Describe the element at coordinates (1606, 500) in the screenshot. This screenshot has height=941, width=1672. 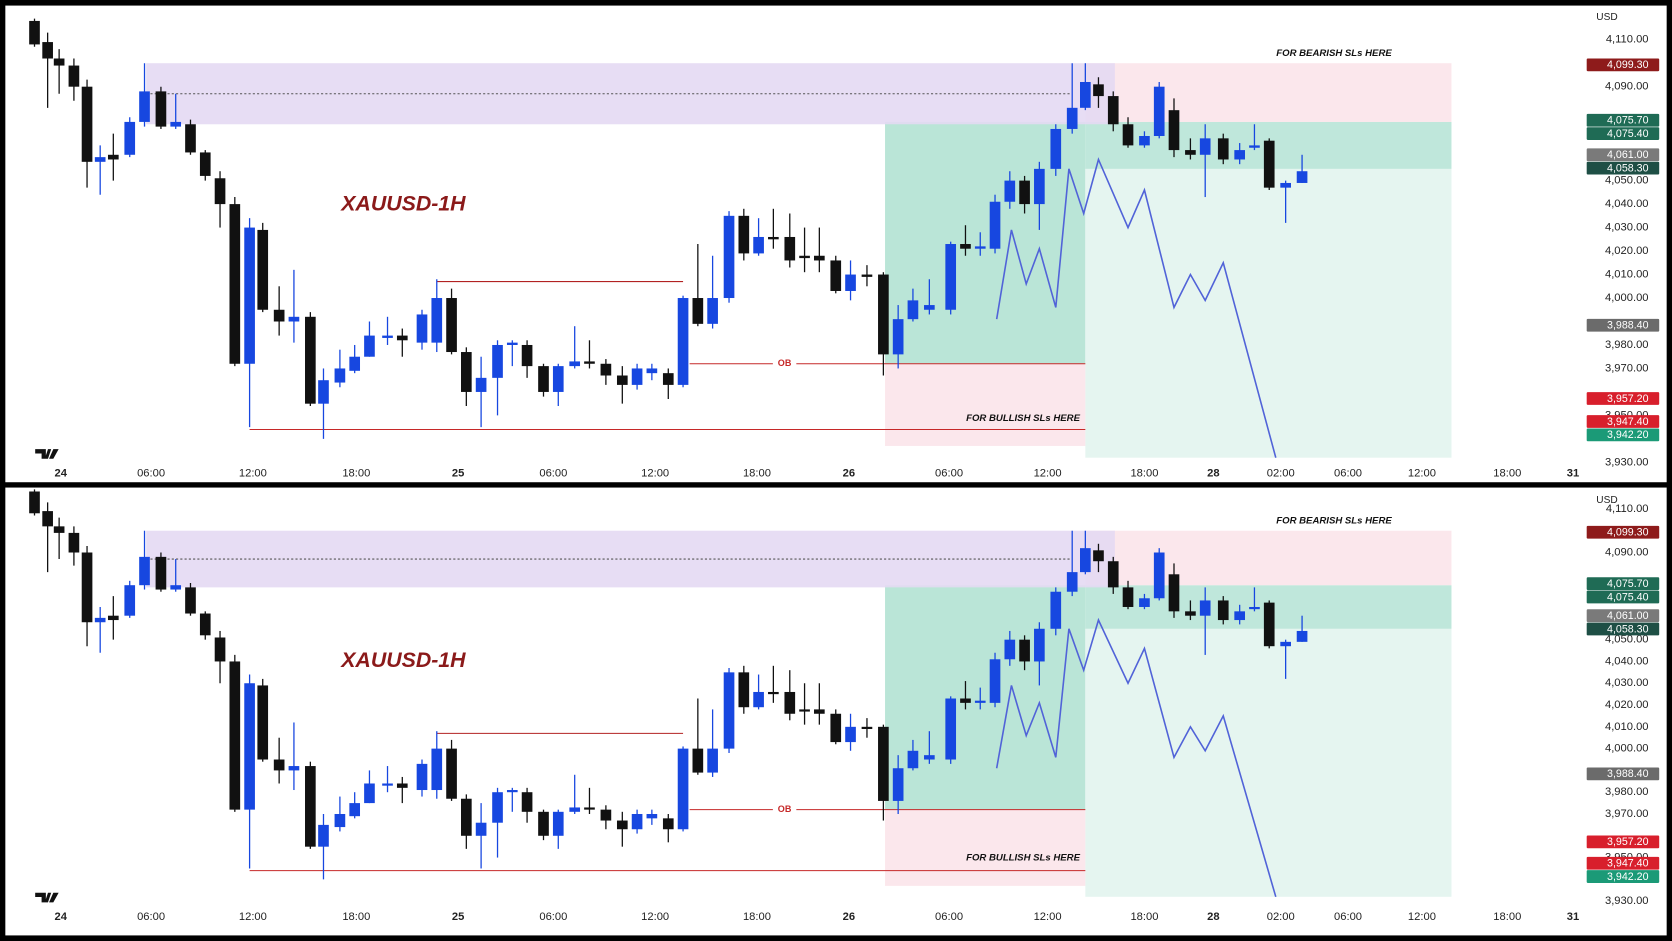
I see `currency: USD` at that location.